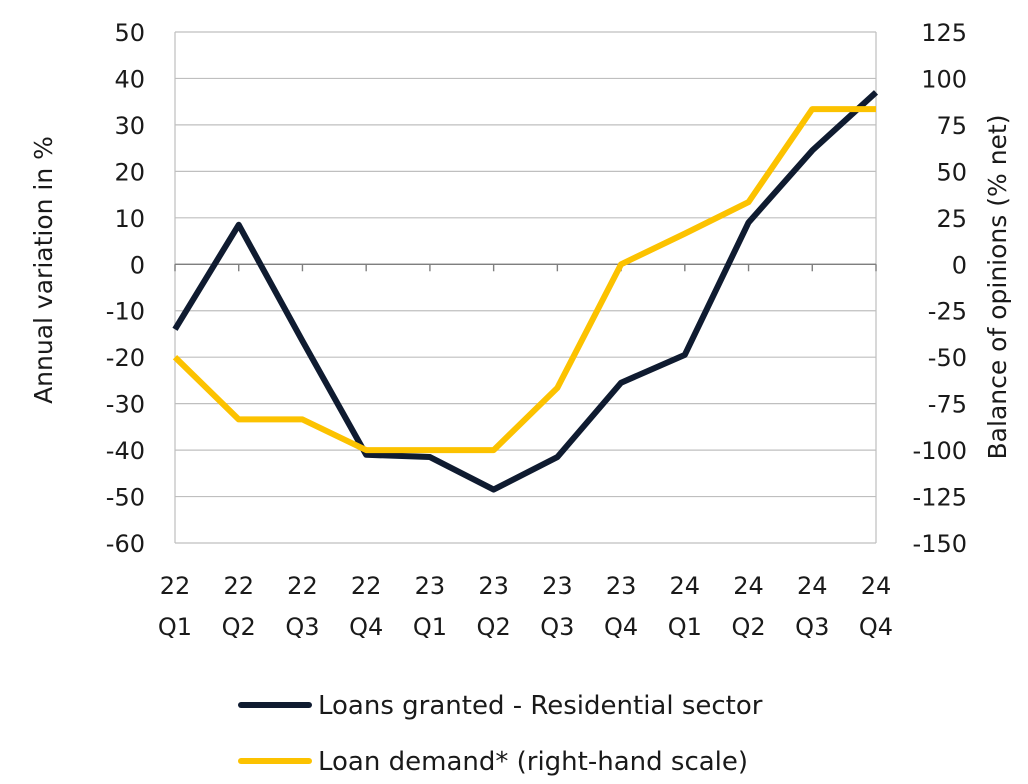 Image resolution: width=1028 pixels, height=784 pixels. What do you see at coordinates (129, 33) in the screenshot?
I see `y-left-tick-label: 50` at bounding box center [129, 33].